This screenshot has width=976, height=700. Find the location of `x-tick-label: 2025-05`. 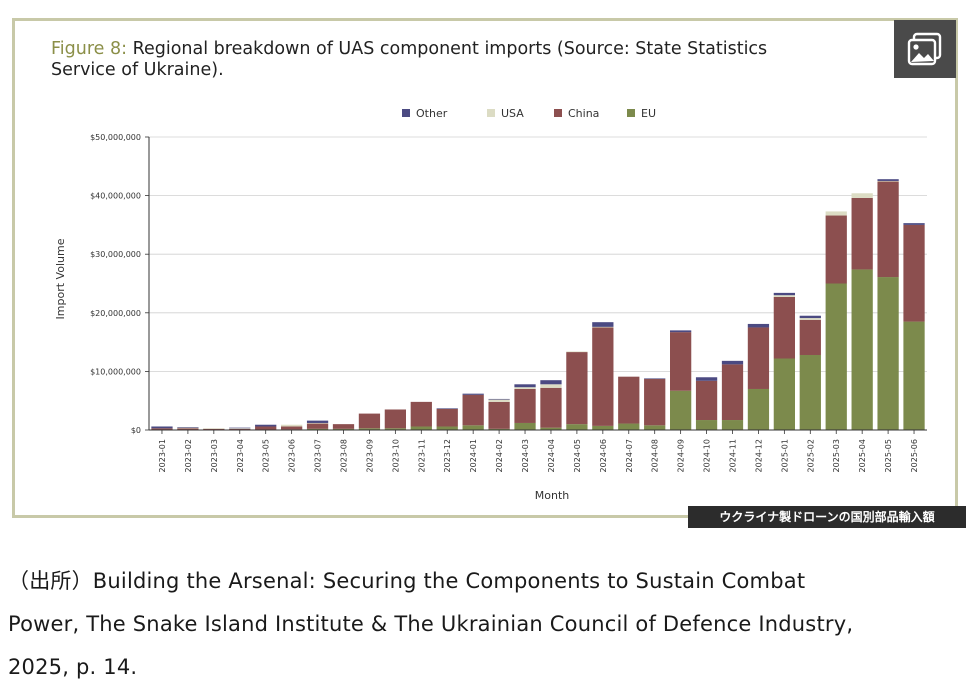

x-tick-label: 2025-05 is located at coordinates (888, 455).